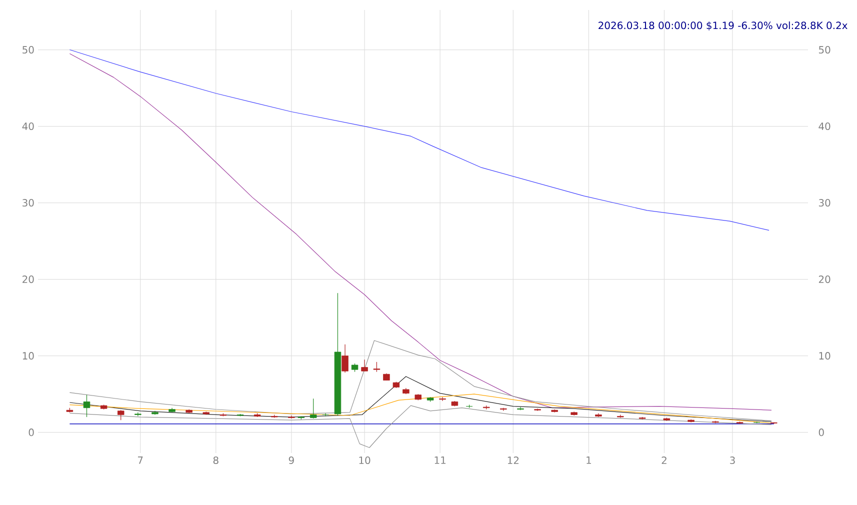 The width and height of the screenshot is (857, 505). I want to click on x-tick-label: 11, so click(440, 460).